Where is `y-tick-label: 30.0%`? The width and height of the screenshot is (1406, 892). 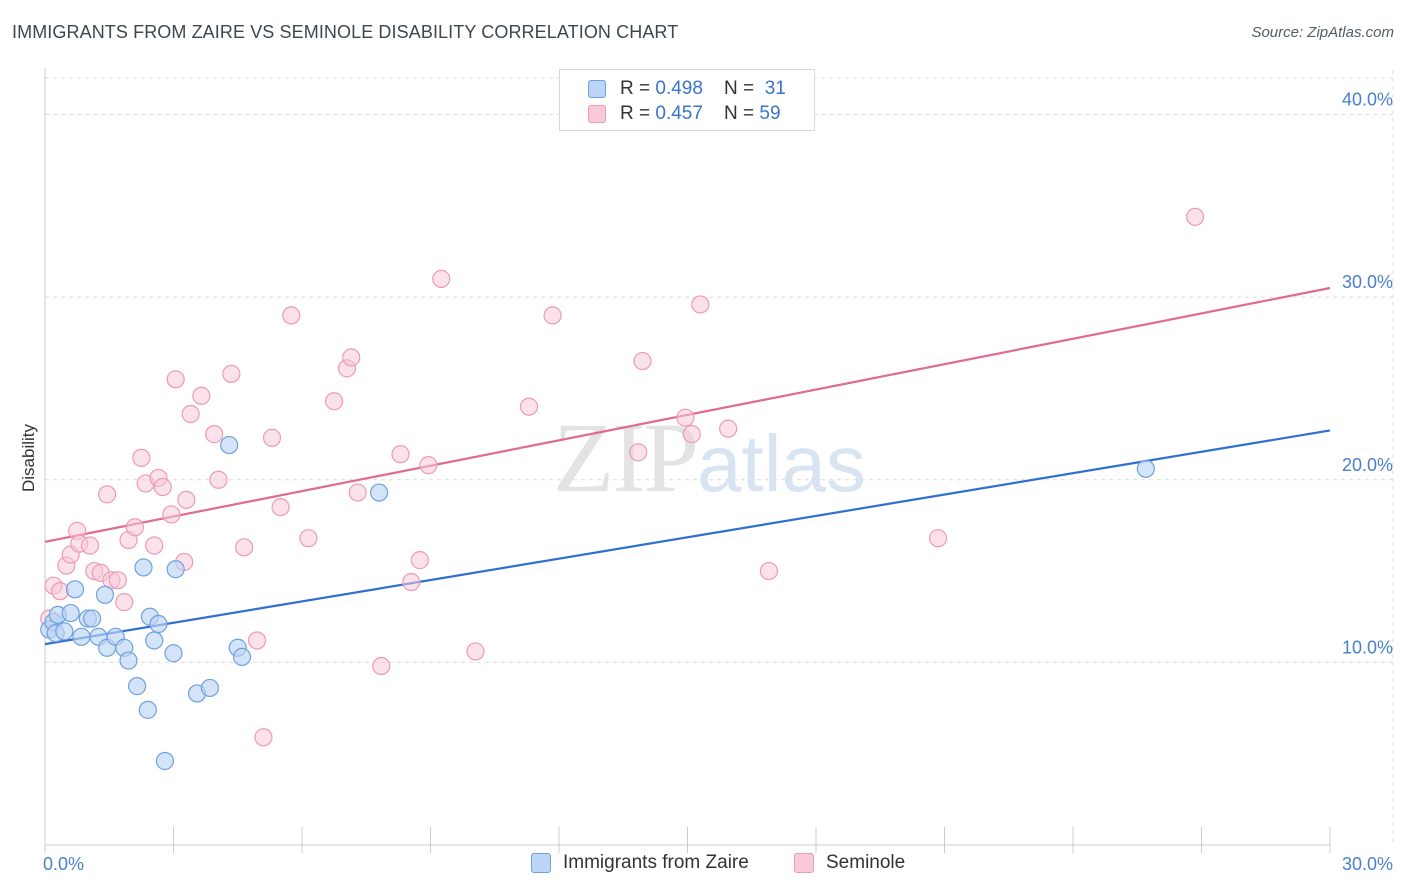 y-tick-label: 30.0% is located at coordinates (1367, 282).